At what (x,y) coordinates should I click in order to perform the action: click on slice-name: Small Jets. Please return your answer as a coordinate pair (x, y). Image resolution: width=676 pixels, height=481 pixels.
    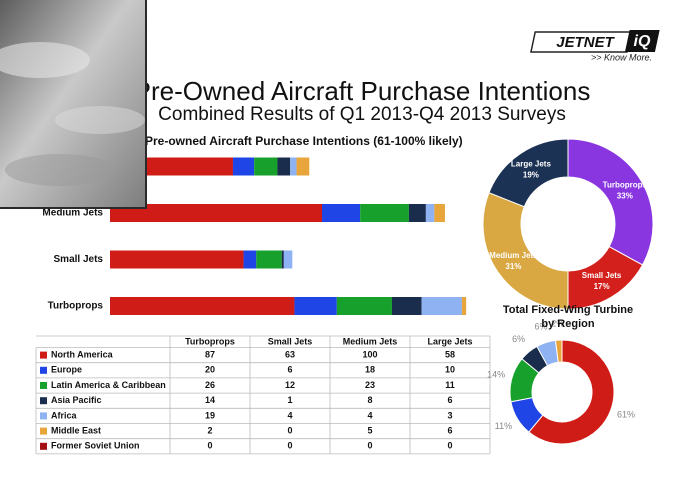
    Looking at the image, I should click on (602, 275).